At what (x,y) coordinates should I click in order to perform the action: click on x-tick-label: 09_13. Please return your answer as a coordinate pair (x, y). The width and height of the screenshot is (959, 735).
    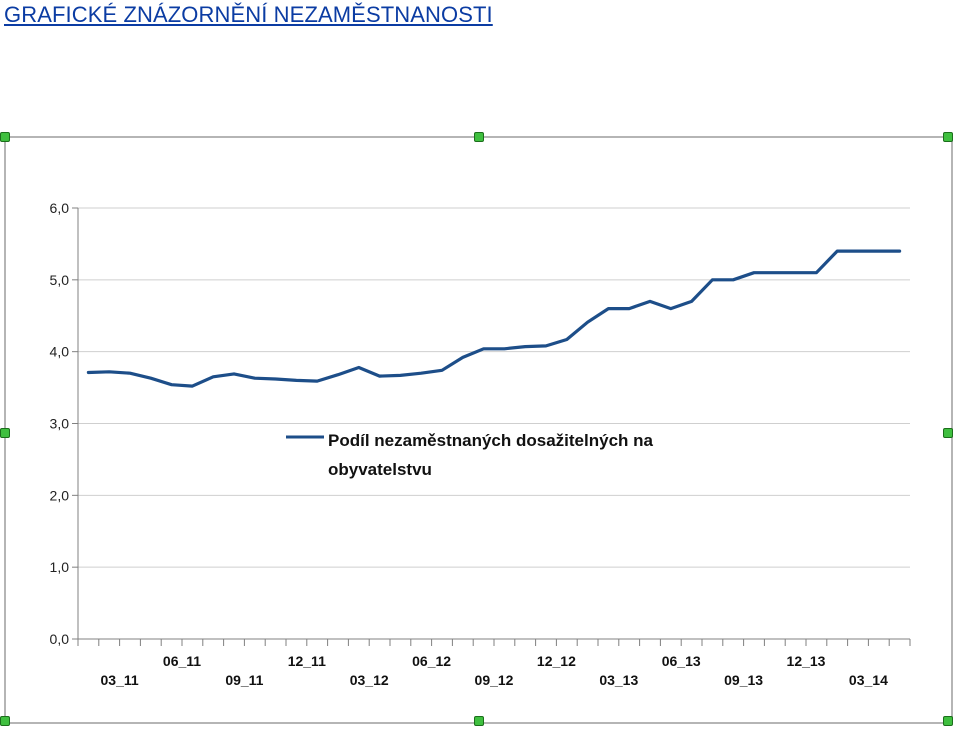
    Looking at the image, I should click on (743, 680).